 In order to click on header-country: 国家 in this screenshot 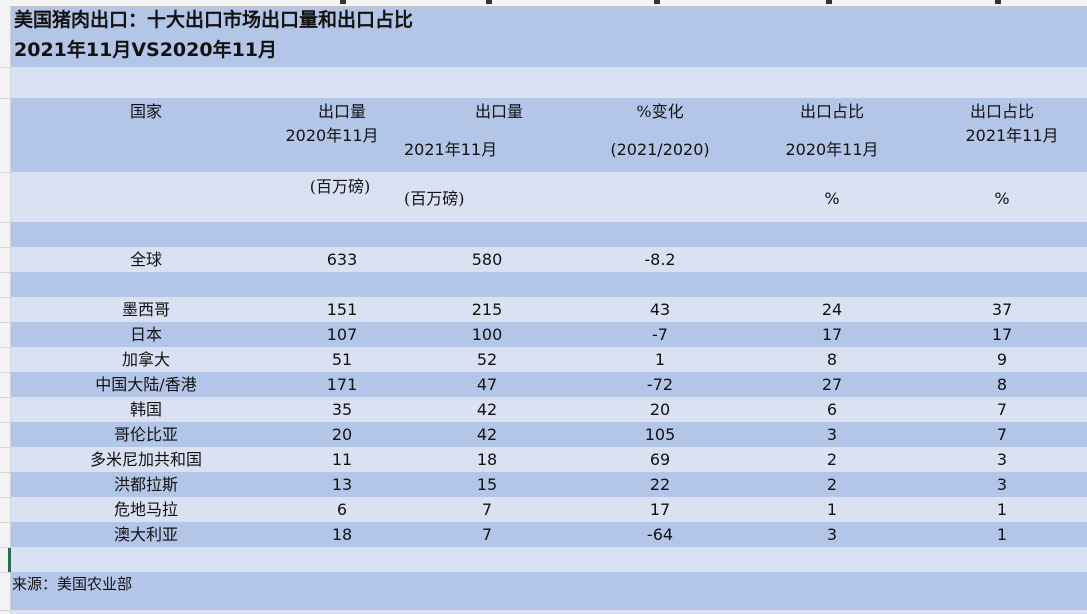, I will do `click(145, 111)`.